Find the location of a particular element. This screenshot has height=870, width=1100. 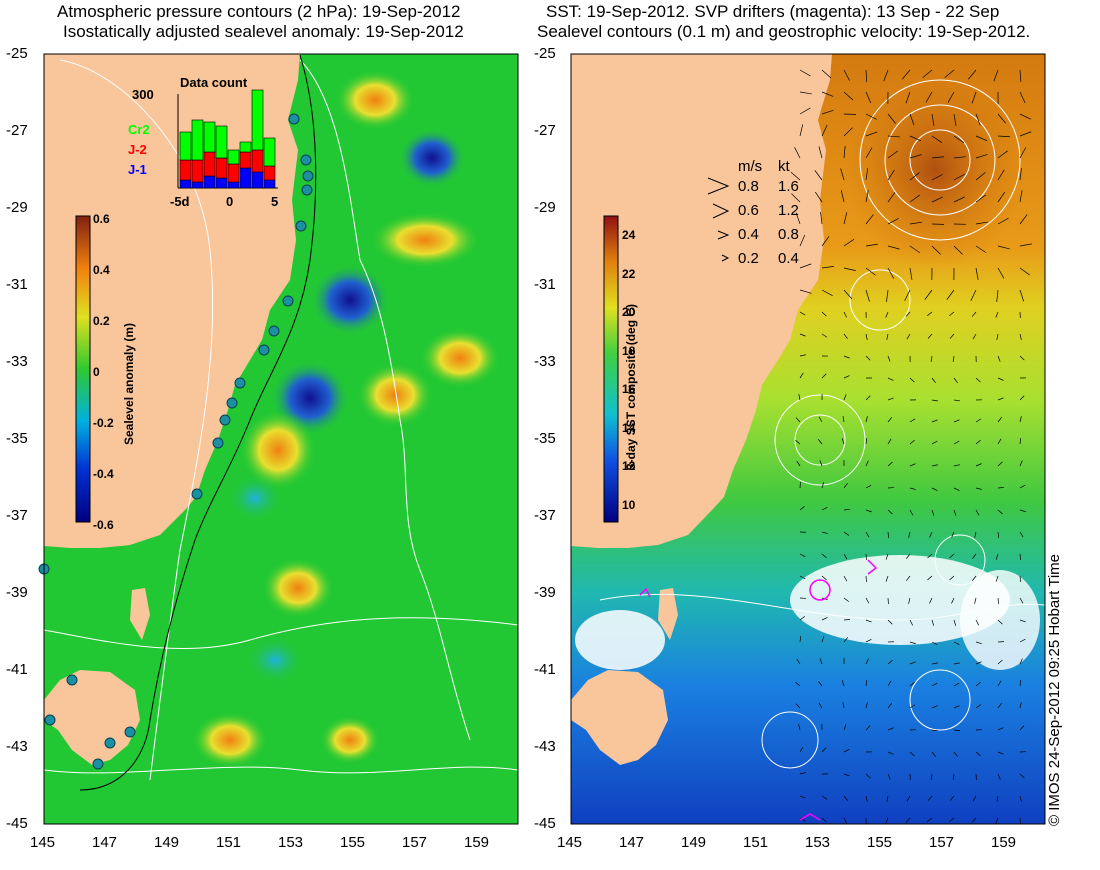

longitude-tick-label: 155 is located at coordinates (353, 842).